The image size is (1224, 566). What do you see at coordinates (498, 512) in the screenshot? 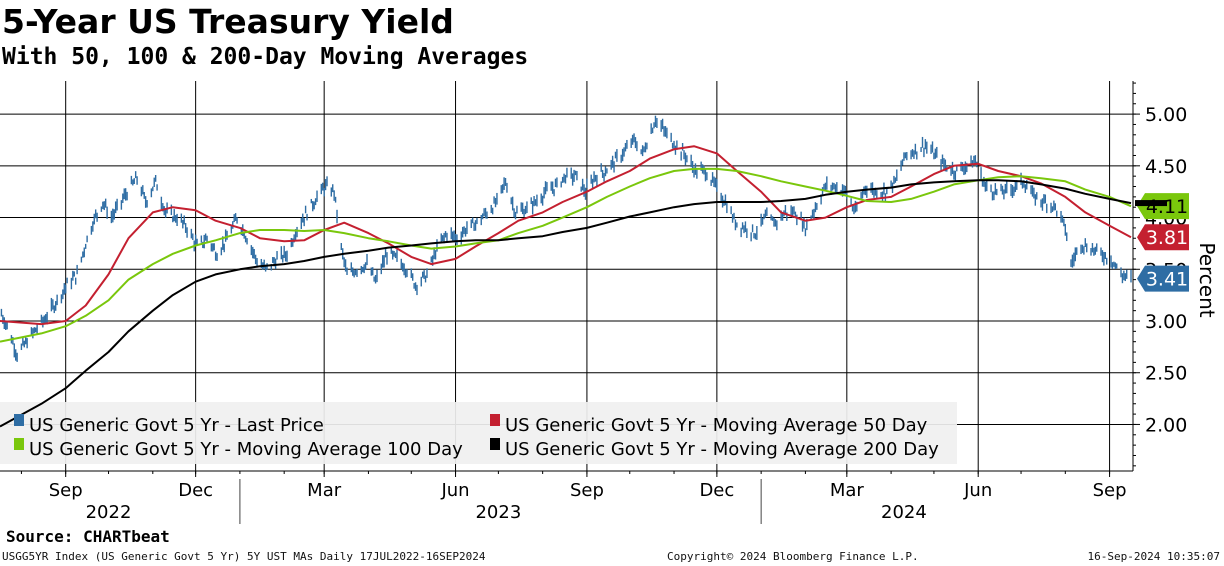
I see `x-year-label: 2023` at bounding box center [498, 512].